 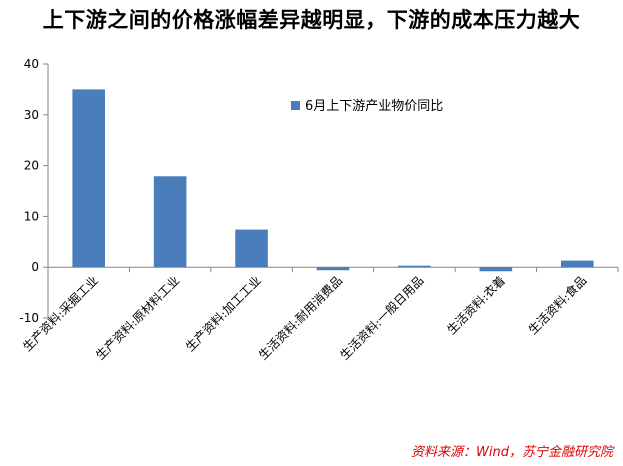 What do you see at coordinates (35, 267) in the screenshot?
I see `y-tick-label: 0` at bounding box center [35, 267].